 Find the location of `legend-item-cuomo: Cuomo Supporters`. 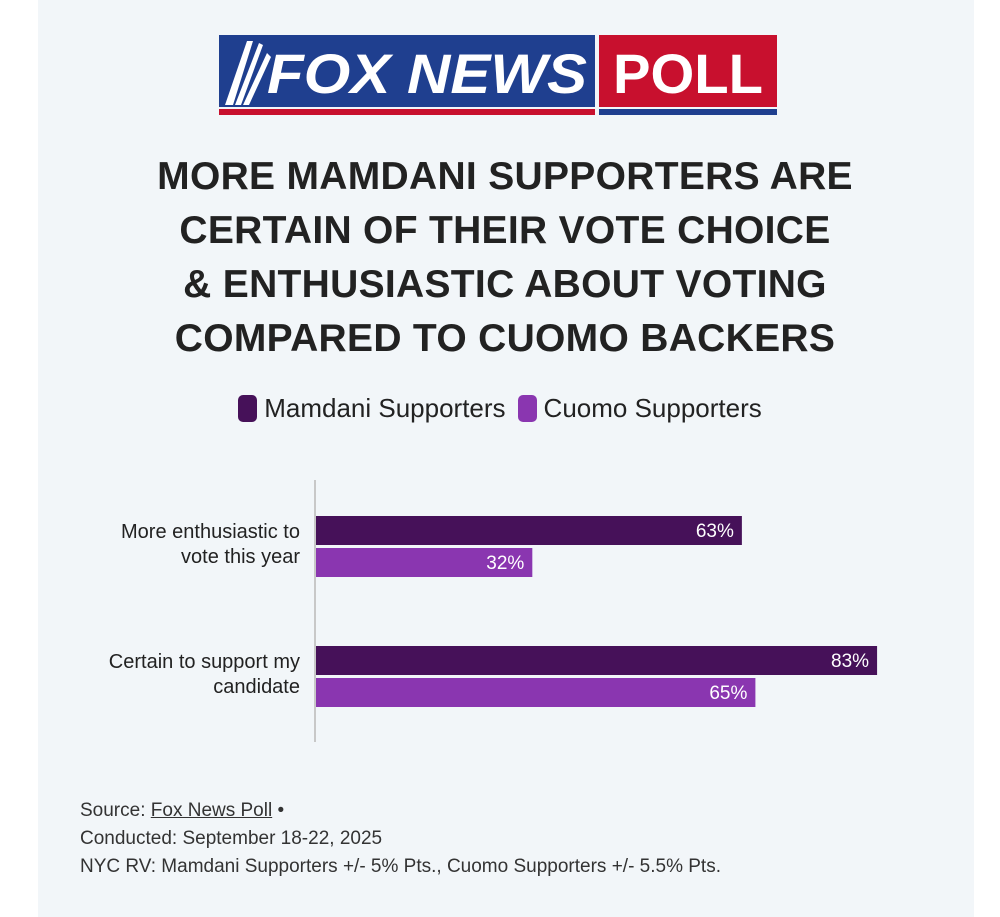

legend-item-cuomo: Cuomo Supporters is located at coordinates (639, 408).